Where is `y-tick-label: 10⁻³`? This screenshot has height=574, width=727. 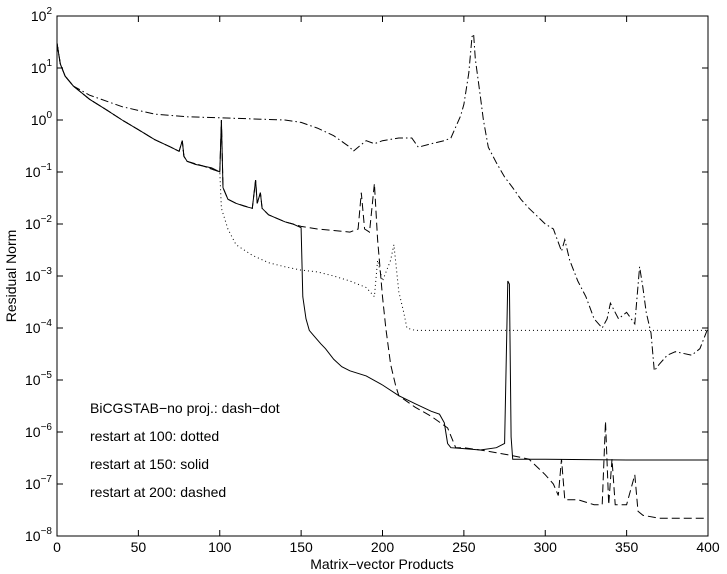 y-tick-label: 10⁻³ is located at coordinates (38, 275).